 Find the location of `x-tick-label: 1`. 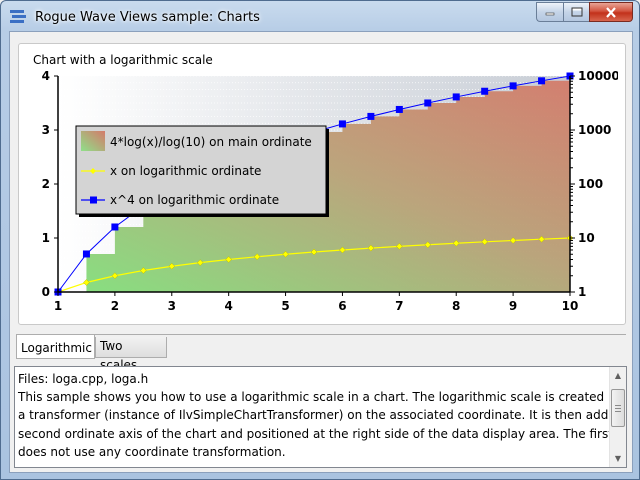

x-tick-label: 1 is located at coordinates (58, 306).